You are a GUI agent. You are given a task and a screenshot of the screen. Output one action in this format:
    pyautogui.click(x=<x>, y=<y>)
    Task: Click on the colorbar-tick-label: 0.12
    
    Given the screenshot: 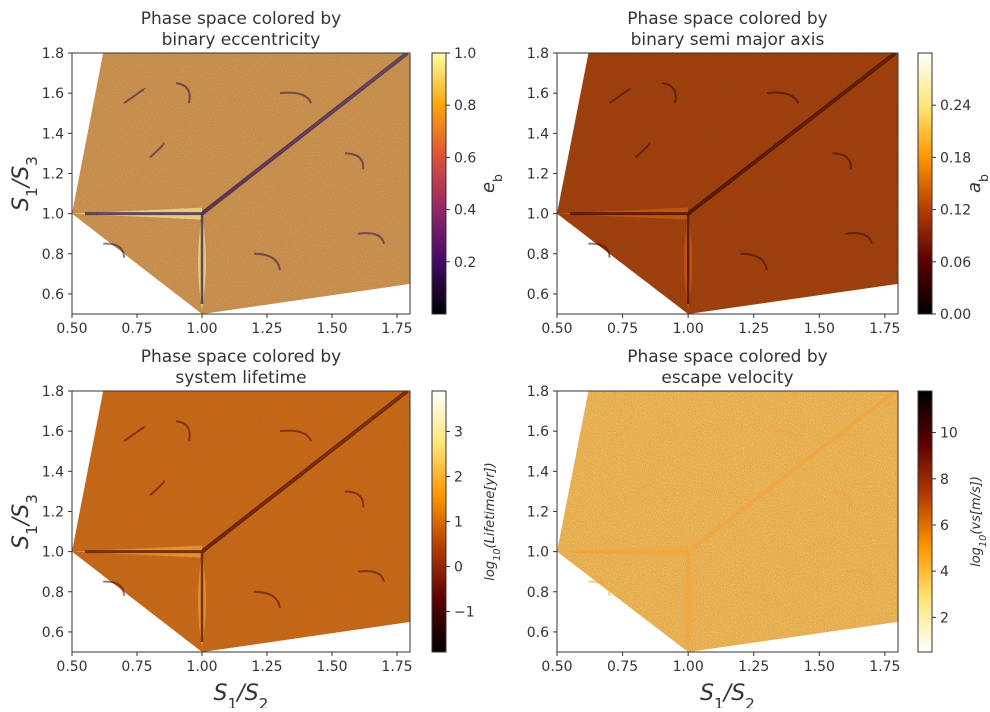 What is the action you would take?
    pyautogui.click(x=955, y=211)
    